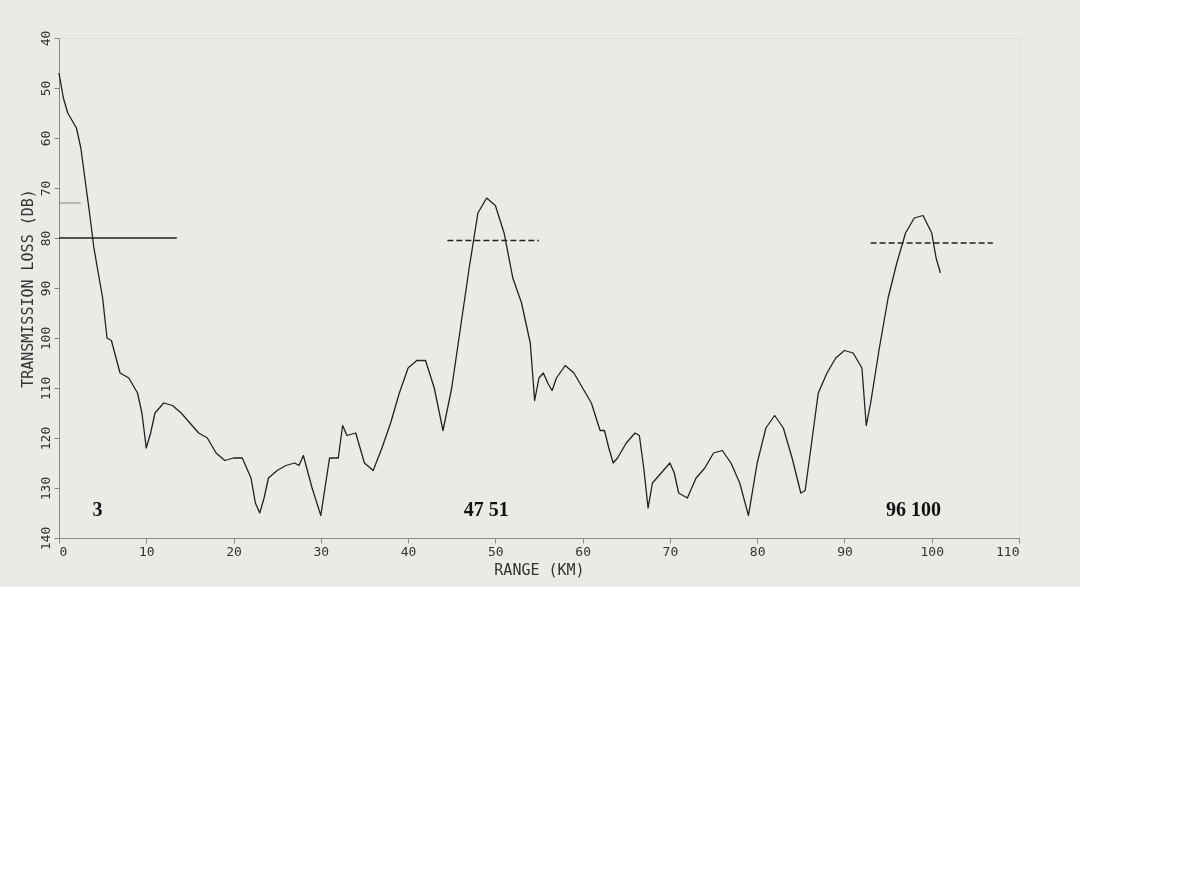 This screenshot has height=883, width=1179. Describe the element at coordinates (45, 138) in the screenshot. I see `y-tick-label: 60` at that location.